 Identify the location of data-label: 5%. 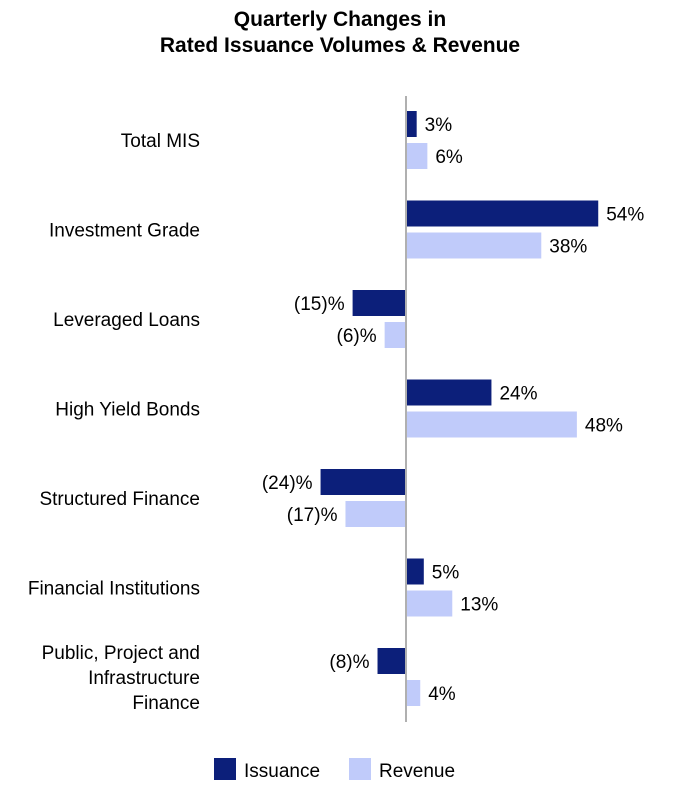
(446, 573).